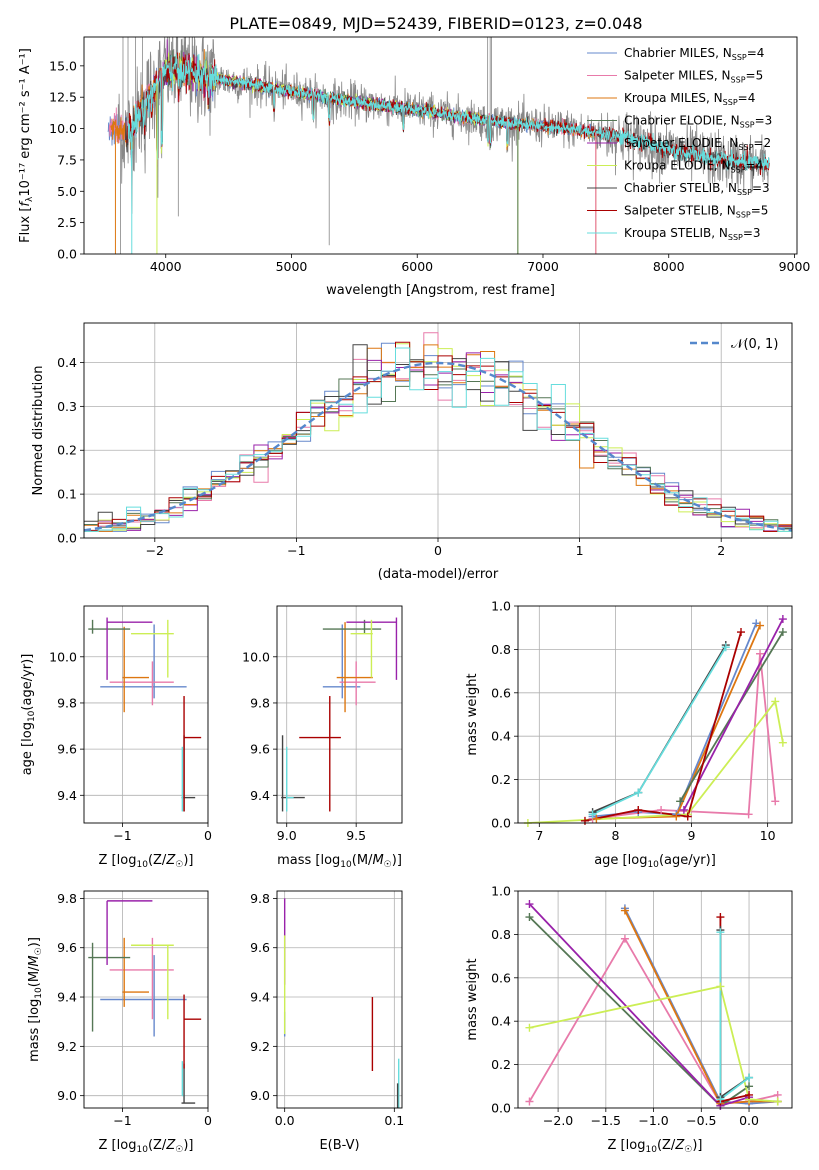 The image size is (819, 1170). I want to click on legend-part: Salpeter MILES, N, so click(677, 76).